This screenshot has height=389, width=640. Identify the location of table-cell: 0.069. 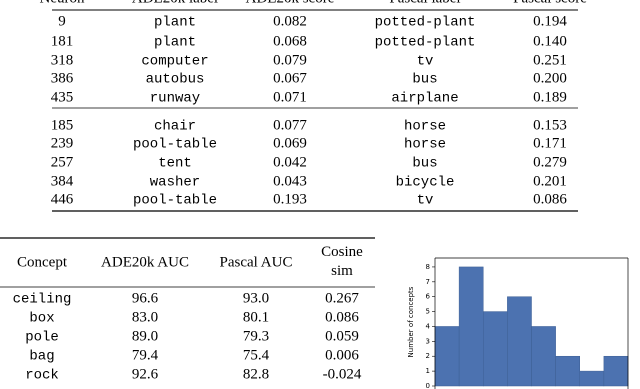
(290, 143).